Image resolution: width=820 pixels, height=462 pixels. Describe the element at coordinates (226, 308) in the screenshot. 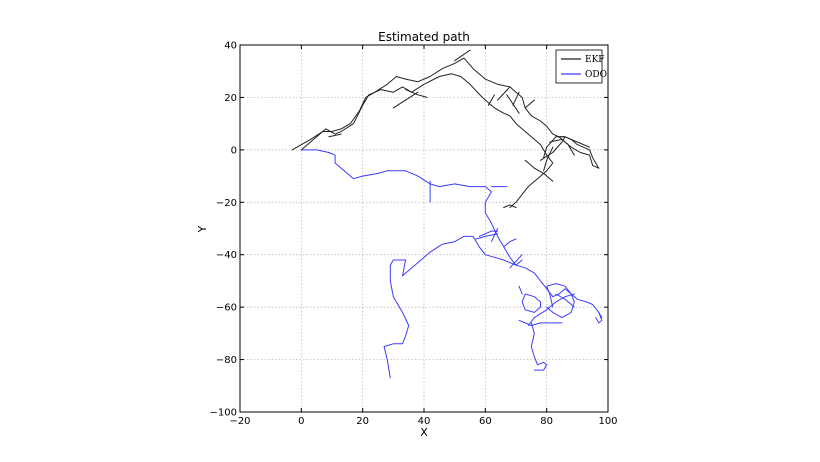

I see `y-tick-label: −60` at that location.